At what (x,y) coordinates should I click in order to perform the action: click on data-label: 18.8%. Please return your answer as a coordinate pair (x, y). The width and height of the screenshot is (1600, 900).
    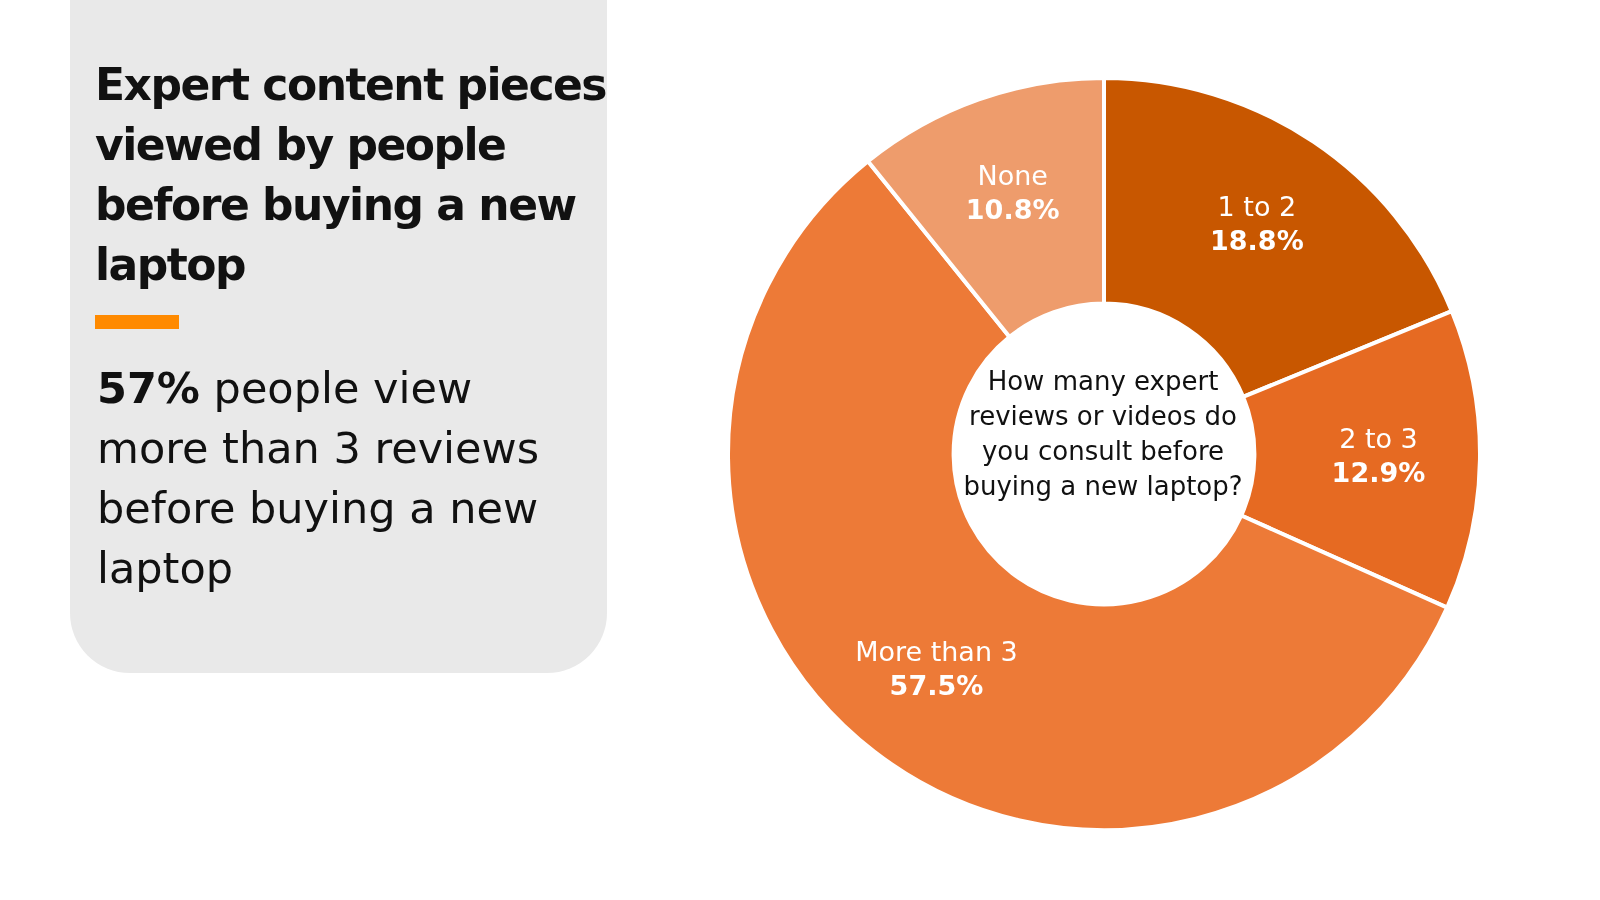
    Looking at the image, I should click on (1257, 241).